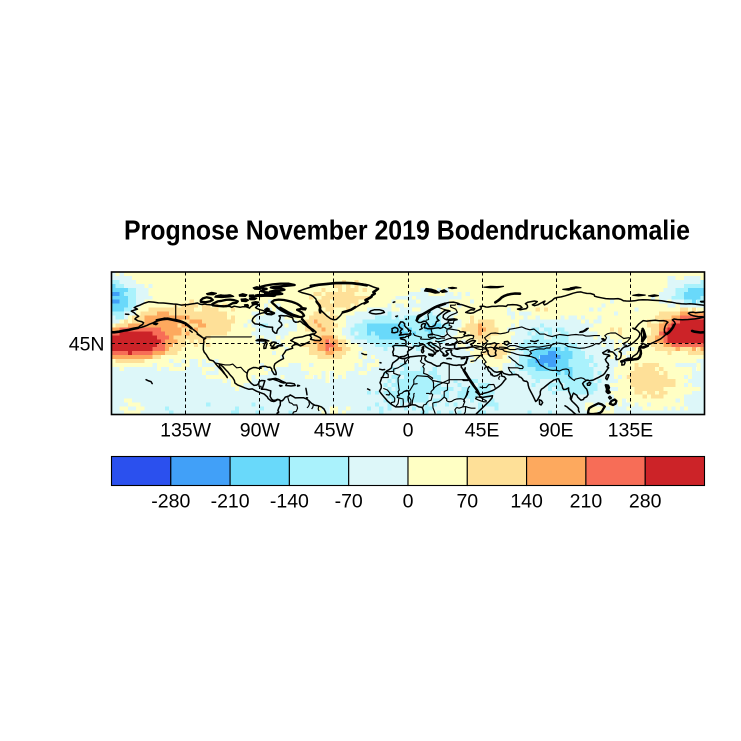 This screenshot has height=741, width=741. I want to click on svg-text: -140, so click(289, 502).